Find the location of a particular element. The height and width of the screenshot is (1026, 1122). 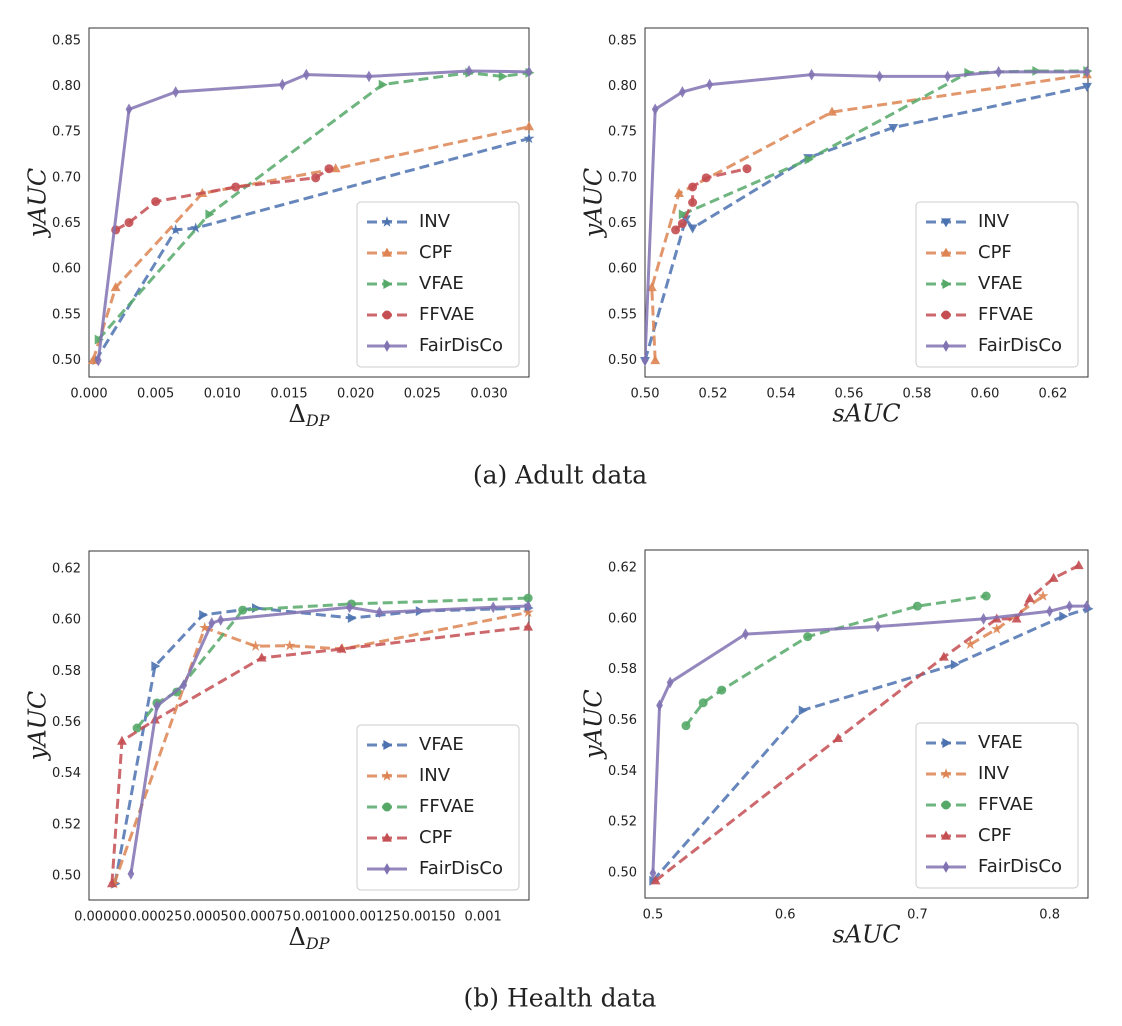

y-tick-label: 0.62 is located at coordinates (66, 568).